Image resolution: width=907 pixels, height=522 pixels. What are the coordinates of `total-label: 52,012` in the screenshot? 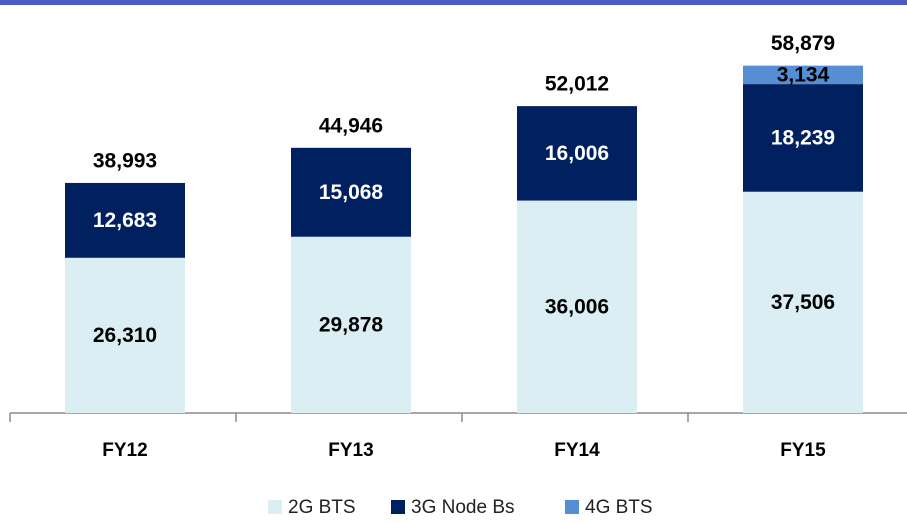 It's located at (577, 84).